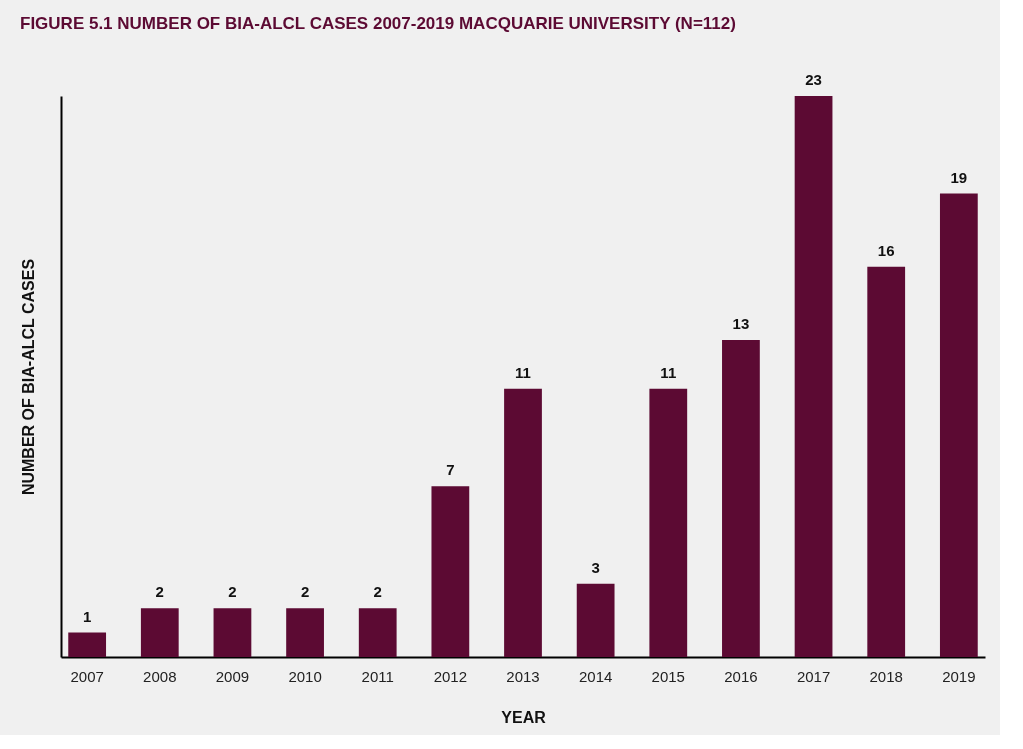 The image size is (1023, 749). What do you see at coordinates (87, 616) in the screenshot?
I see `data-label: 1` at bounding box center [87, 616].